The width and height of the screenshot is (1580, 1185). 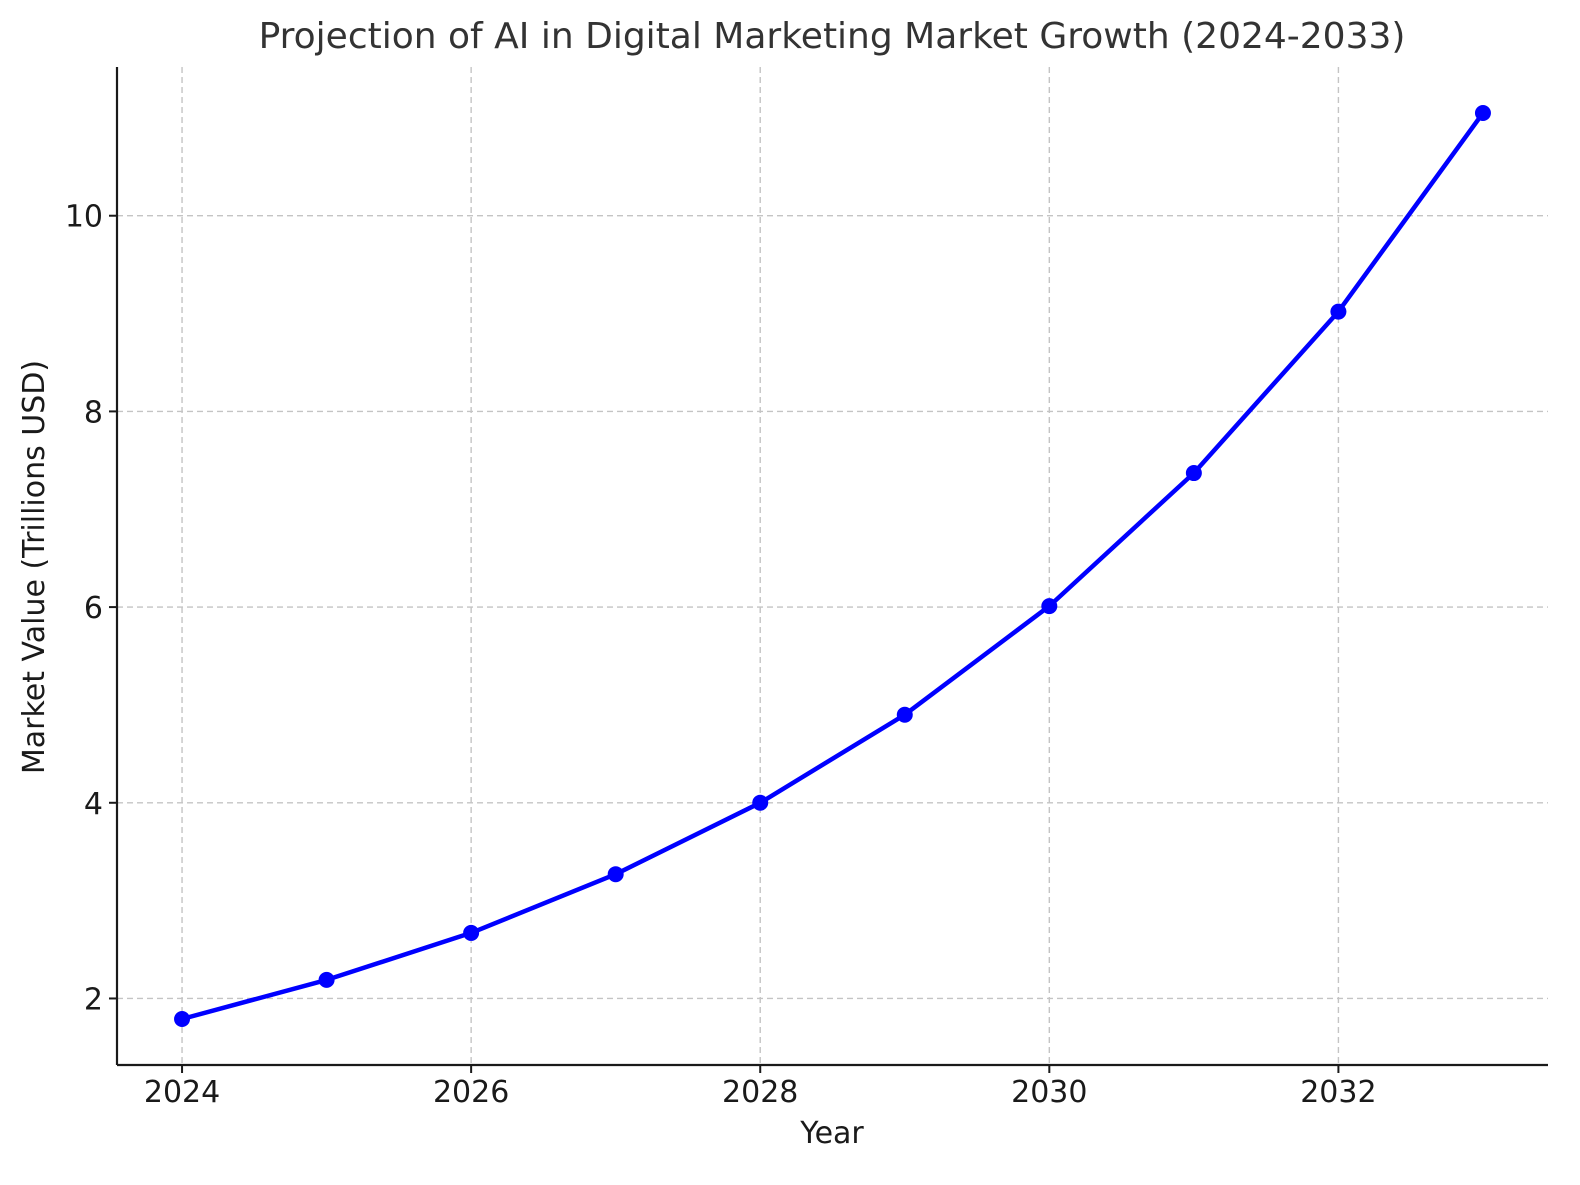 I want to click on y-tick-label: 4, so click(x=93, y=804).